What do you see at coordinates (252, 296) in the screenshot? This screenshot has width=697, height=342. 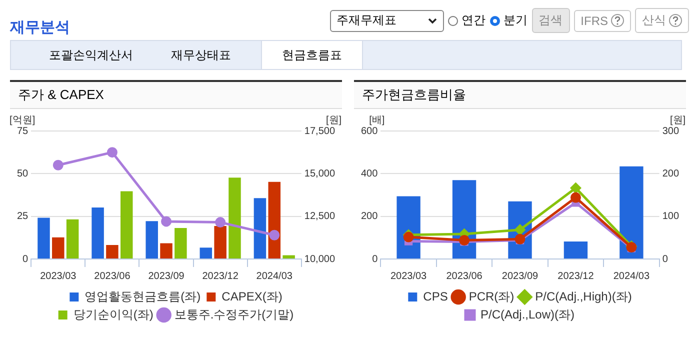 I see `legend-label: CAPEX(좌)` at bounding box center [252, 296].